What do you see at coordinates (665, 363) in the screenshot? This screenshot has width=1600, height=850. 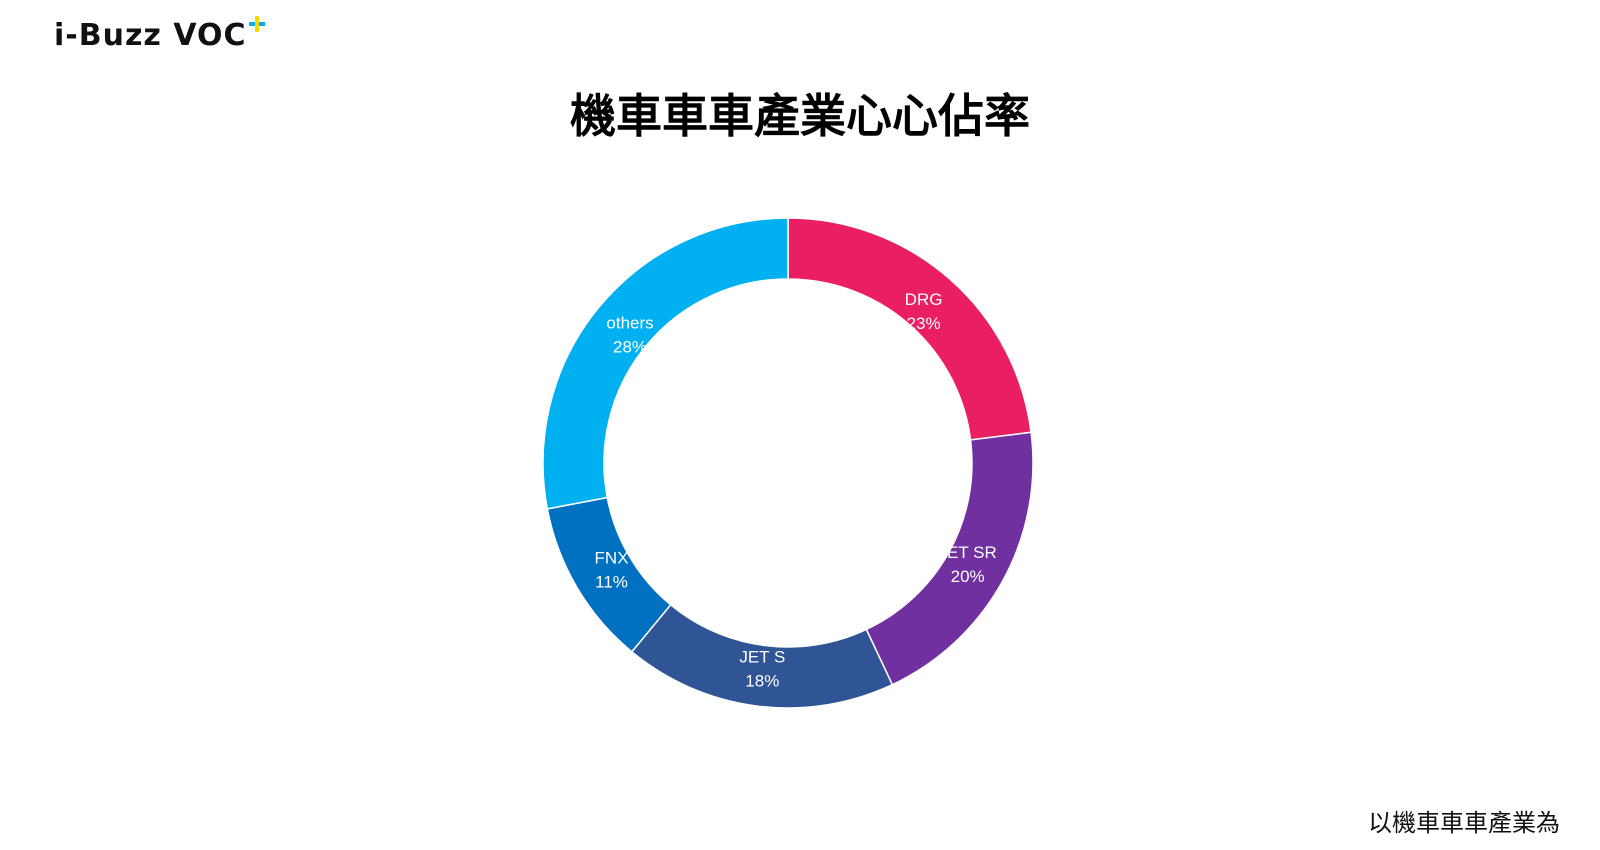 I see `donut-slice-others` at bounding box center [665, 363].